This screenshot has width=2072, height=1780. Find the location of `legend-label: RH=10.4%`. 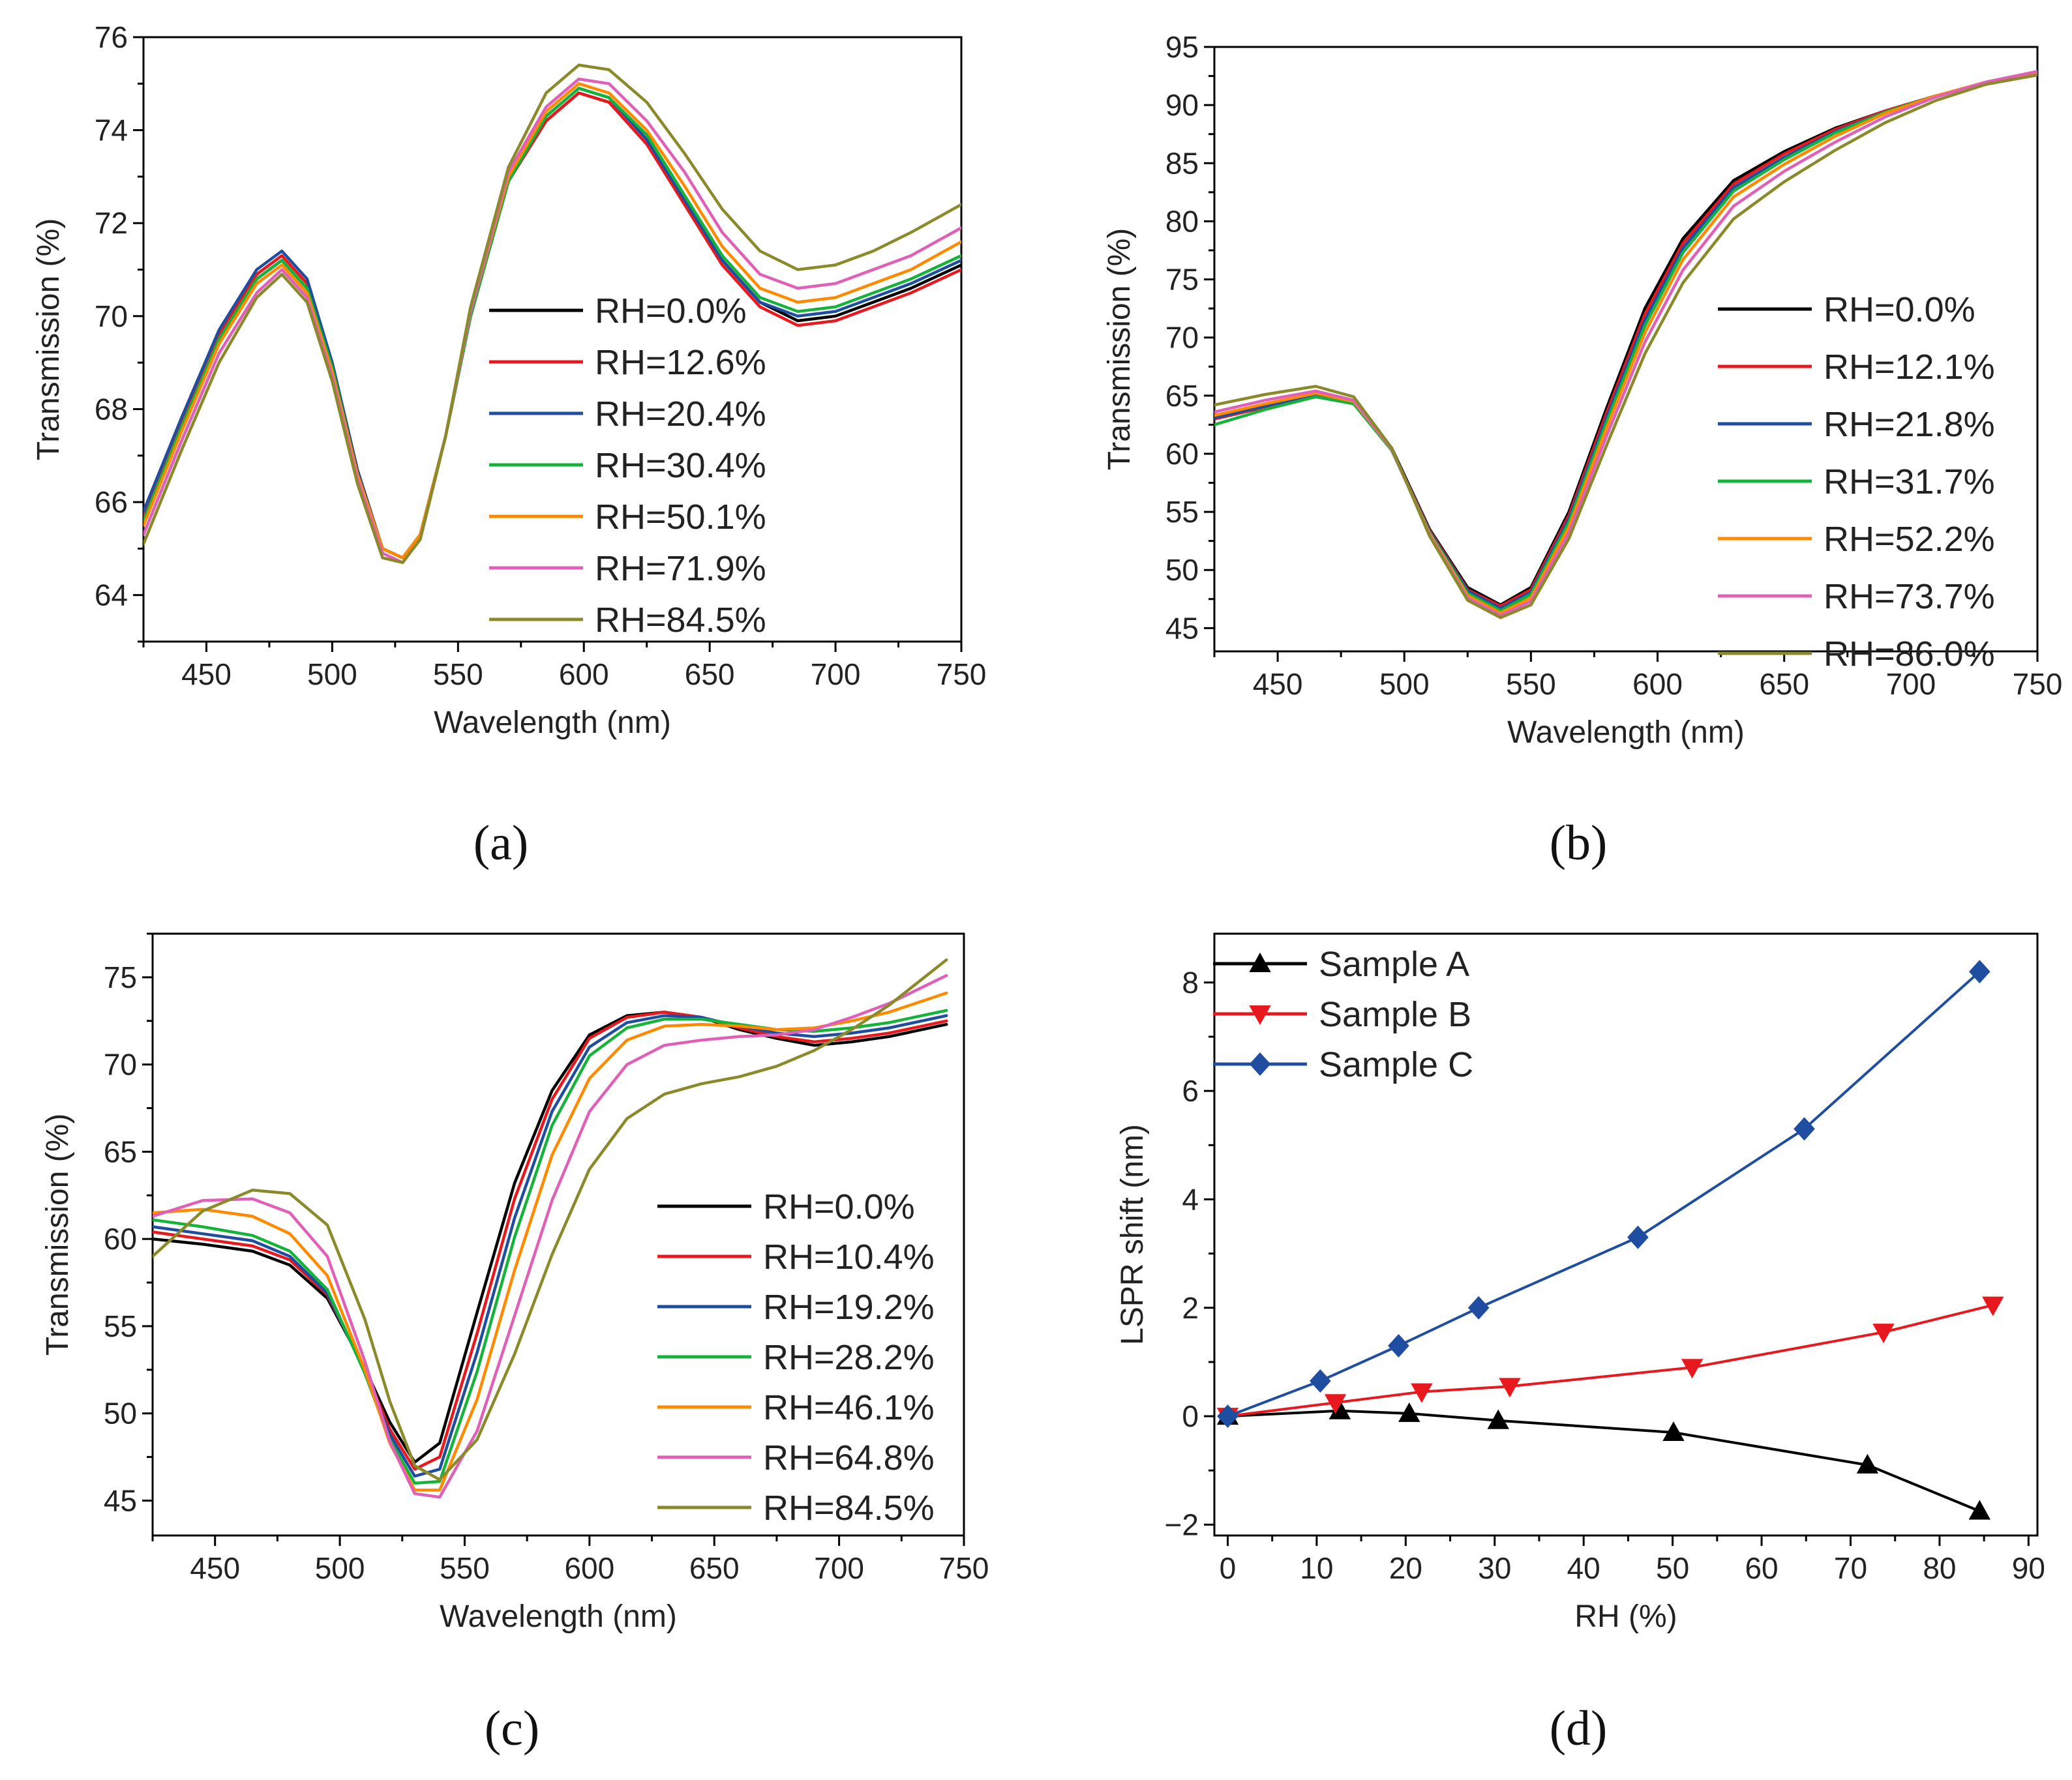

legend-label: RH=10.4% is located at coordinates (849, 1257).